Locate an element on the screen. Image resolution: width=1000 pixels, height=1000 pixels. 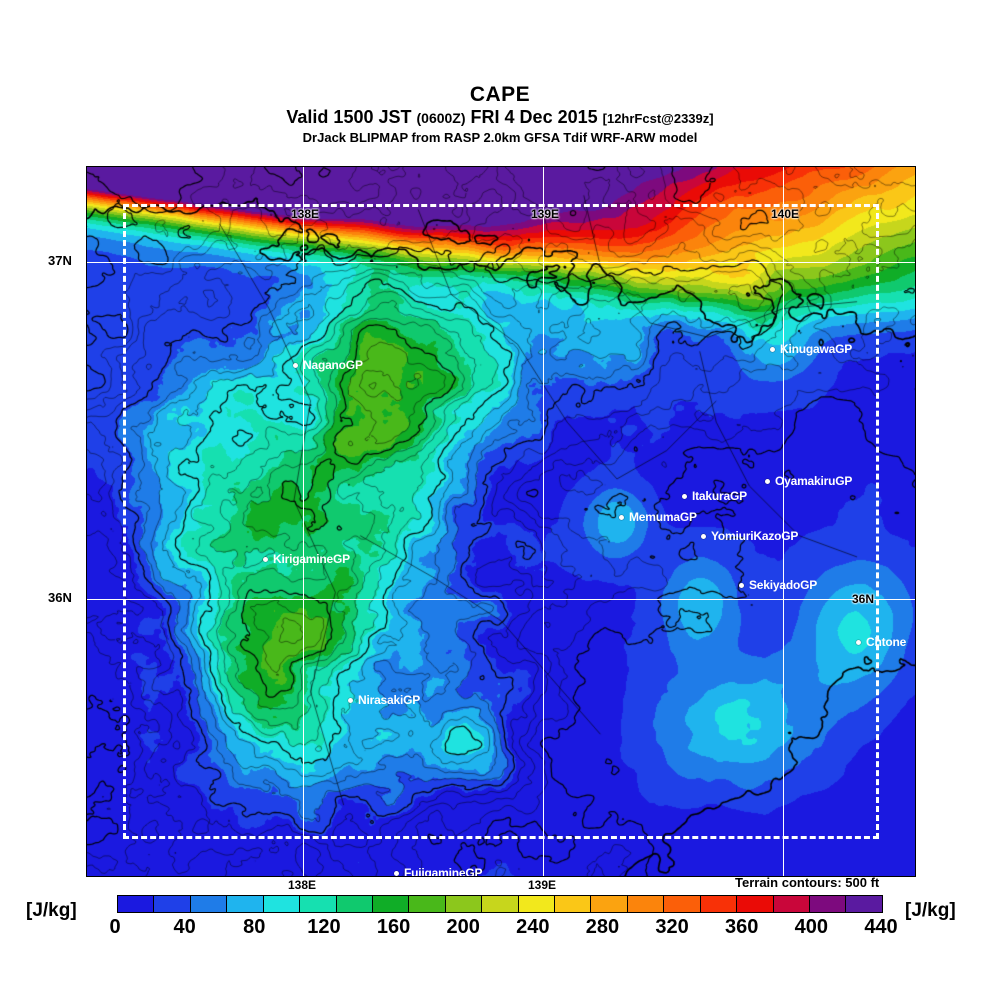
map-label-lon-139E: 139E is located at coordinates (545, 214).